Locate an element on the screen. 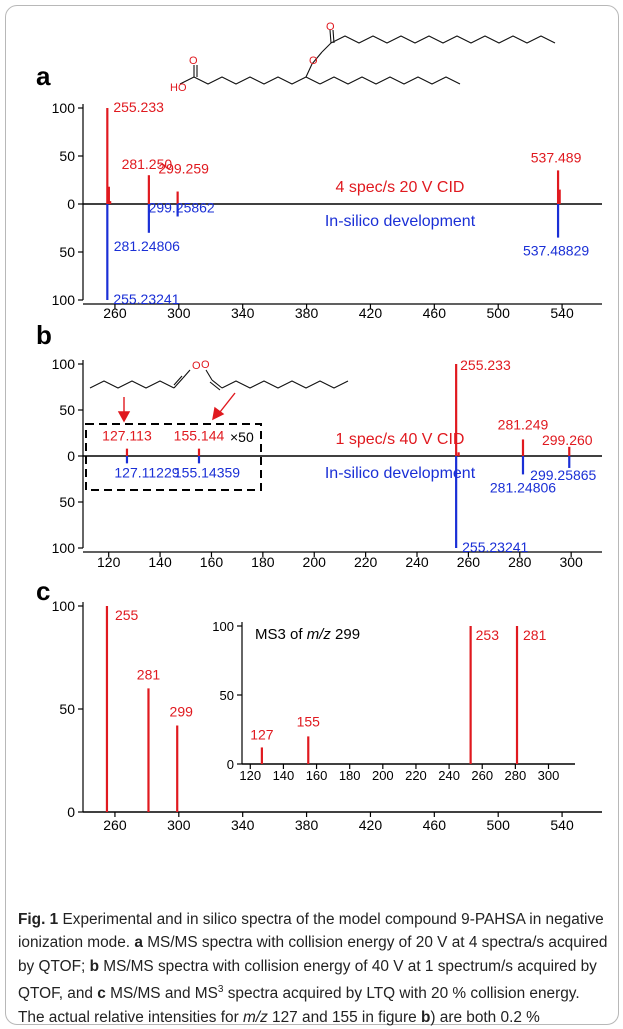 This screenshot has width=623, height=1029. peak-label: 127.11229 is located at coordinates (146, 472).